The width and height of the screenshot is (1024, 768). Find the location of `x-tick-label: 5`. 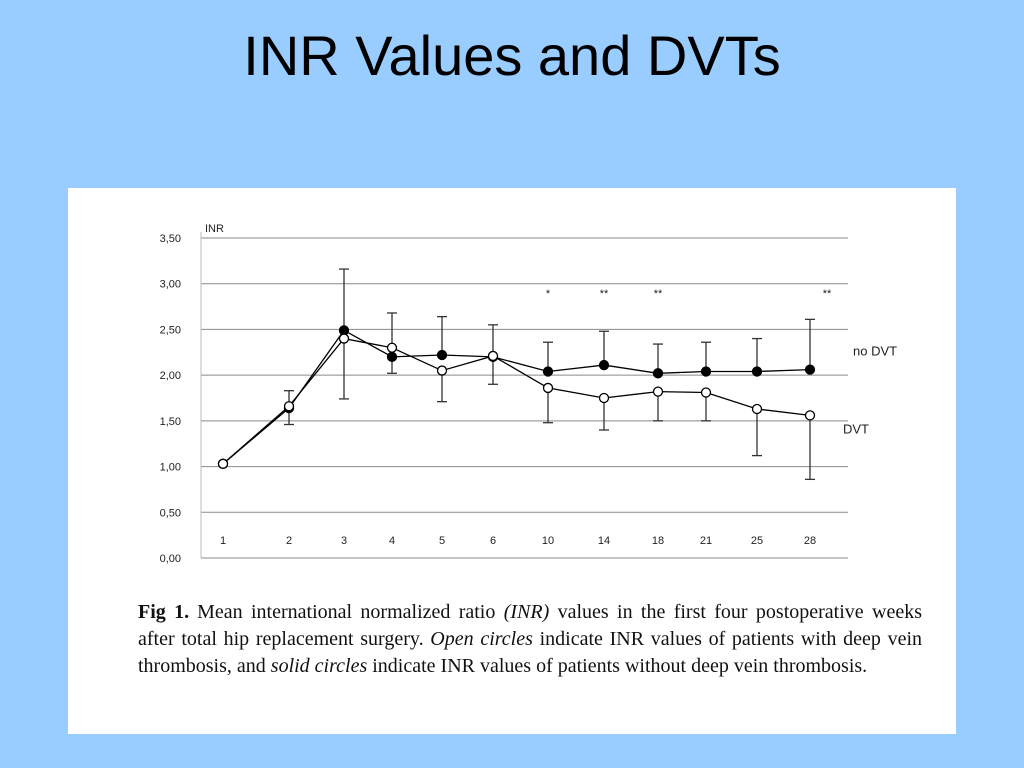

x-tick-label: 5 is located at coordinates (442, 541).